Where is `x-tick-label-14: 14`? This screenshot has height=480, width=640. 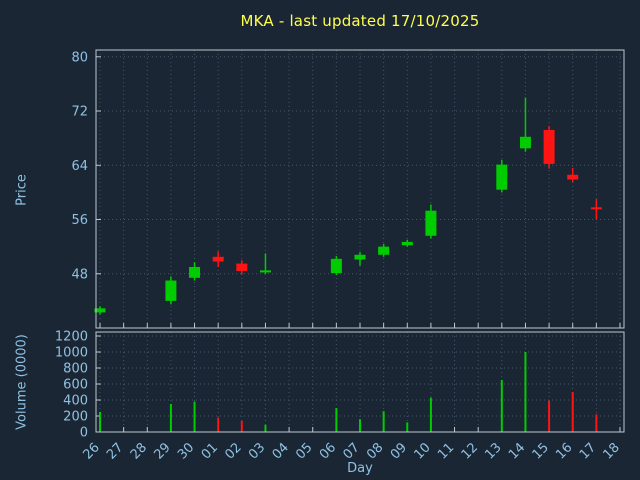
x-tick-label-14: 14 is located at coordinates (517, 451).